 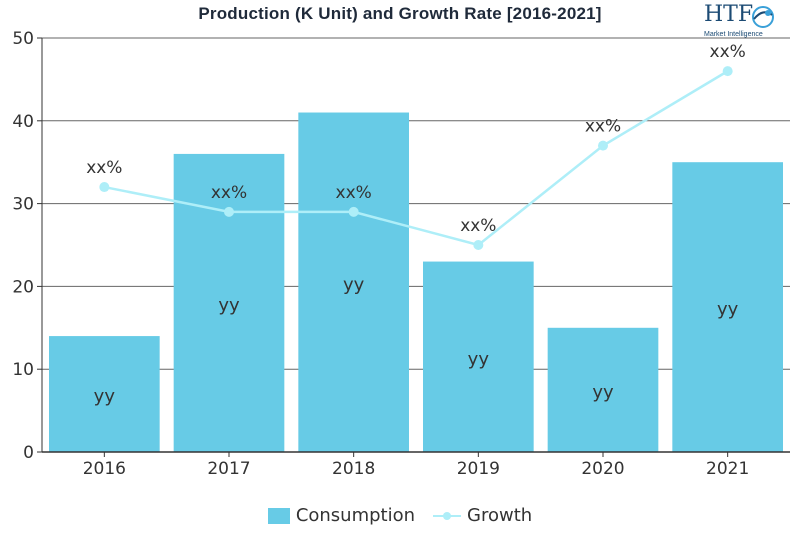 What do you see at coordinates (23, 370) in the screenshot?
I see `y-tick-label: 10` at bounding box center [23, 370].